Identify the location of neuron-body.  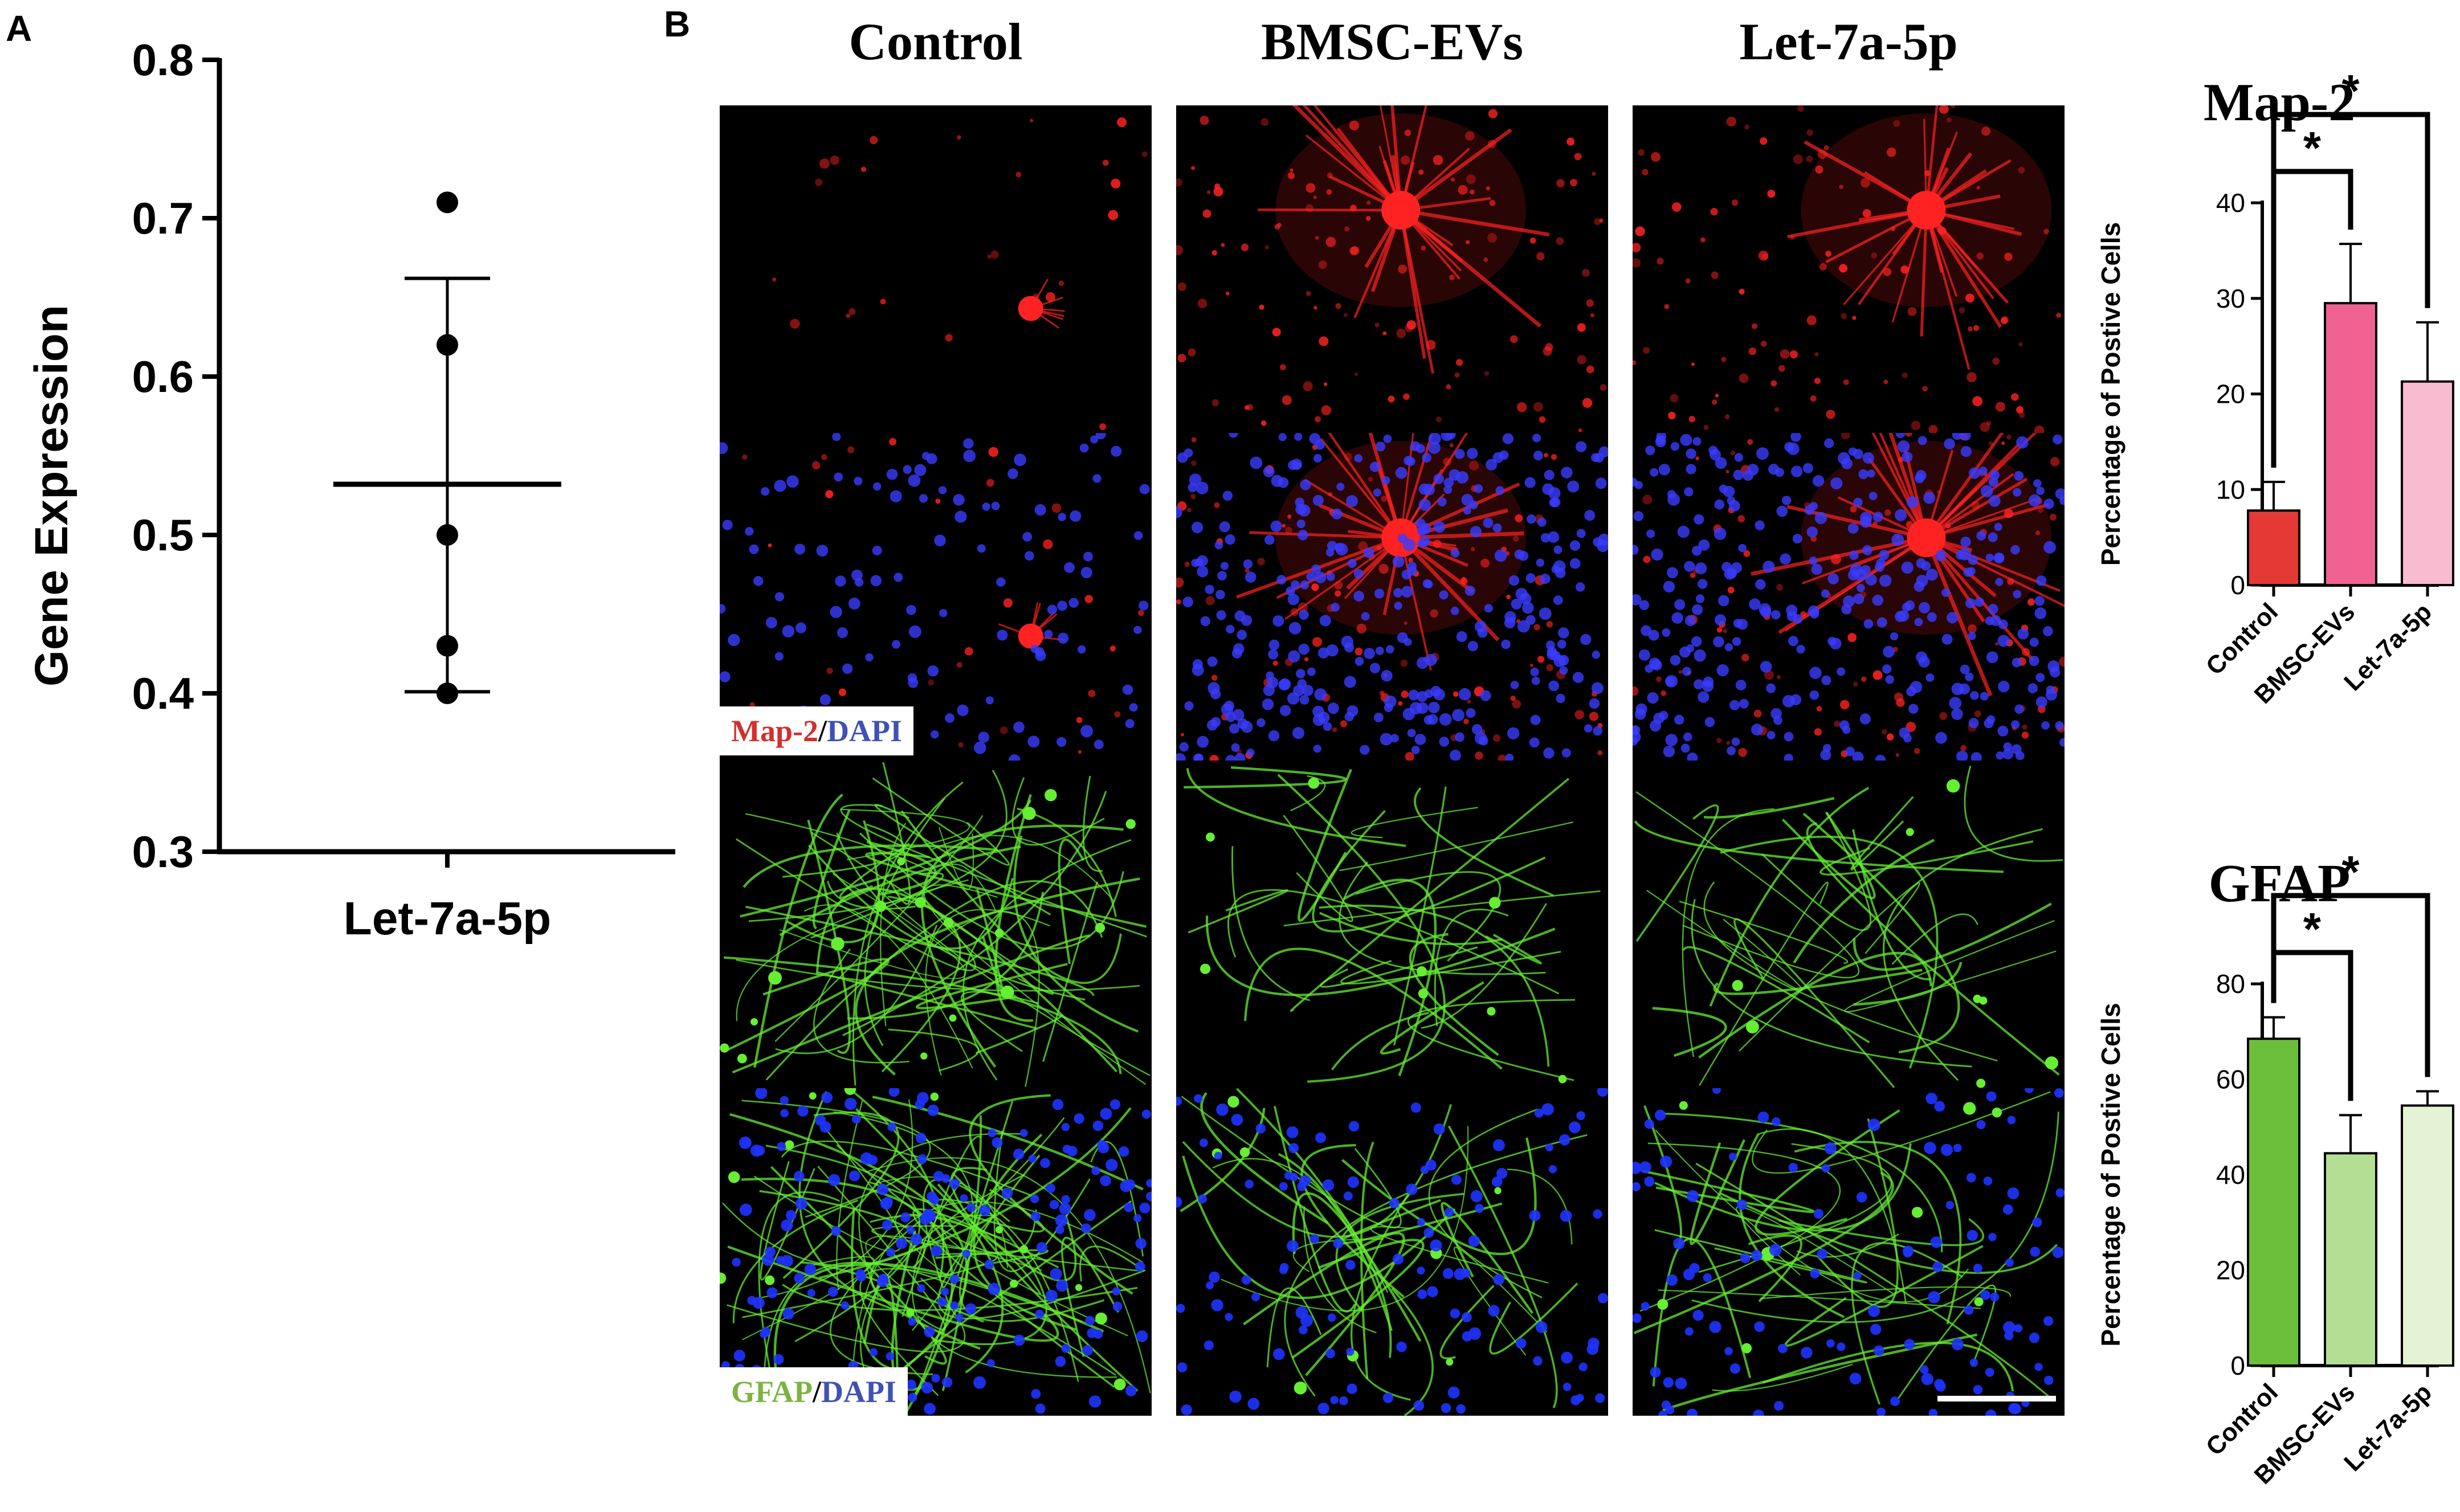
(1926, 210).